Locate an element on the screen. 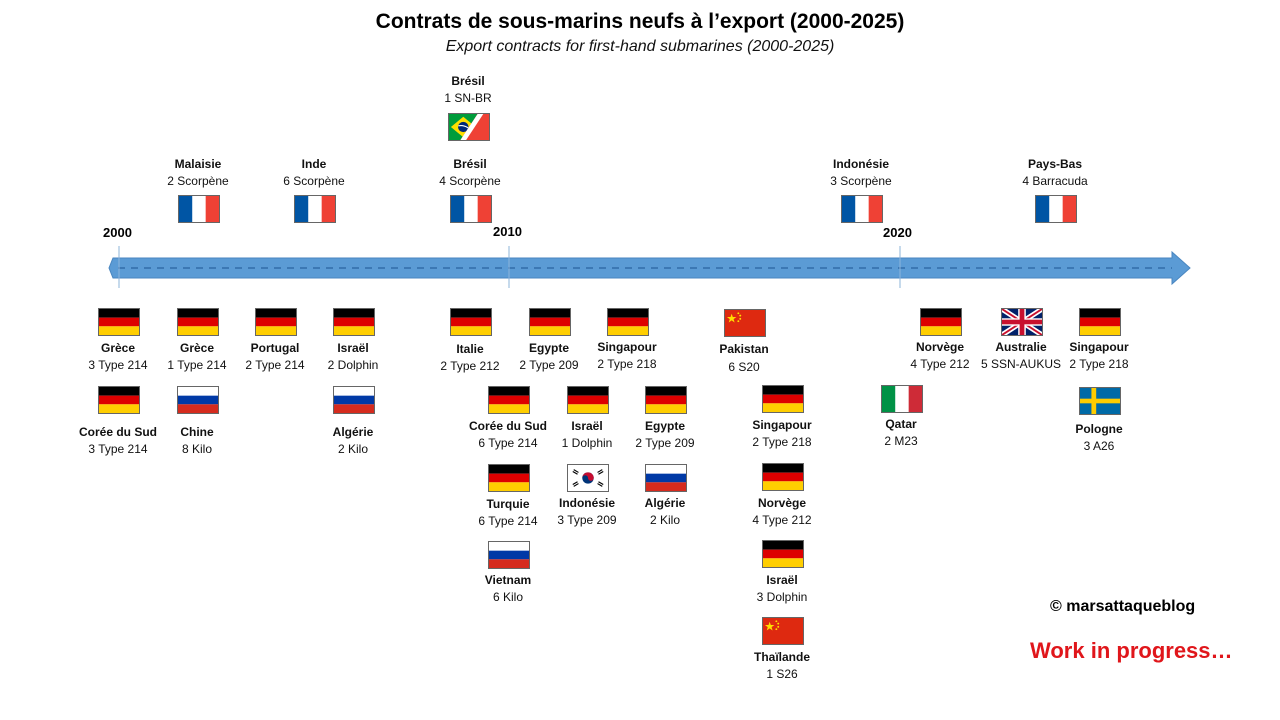  contract-detail: 3 Scorpène is located at coordinates (861, 181).